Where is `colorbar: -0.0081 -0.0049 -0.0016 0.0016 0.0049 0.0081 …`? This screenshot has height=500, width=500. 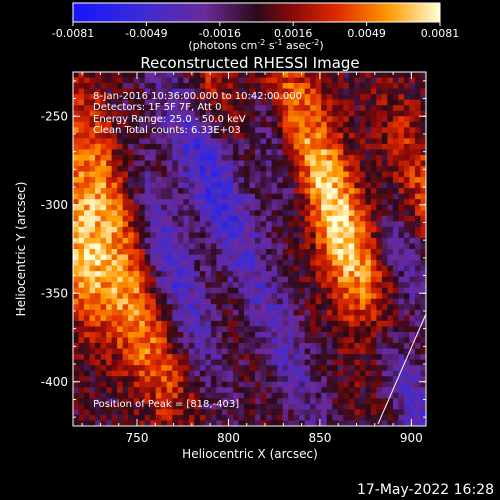
colorbar: -0.0081 -0.0049 -0.0016 0.0016 0.0049 0.0081 … is located at coordinates (255, 27).